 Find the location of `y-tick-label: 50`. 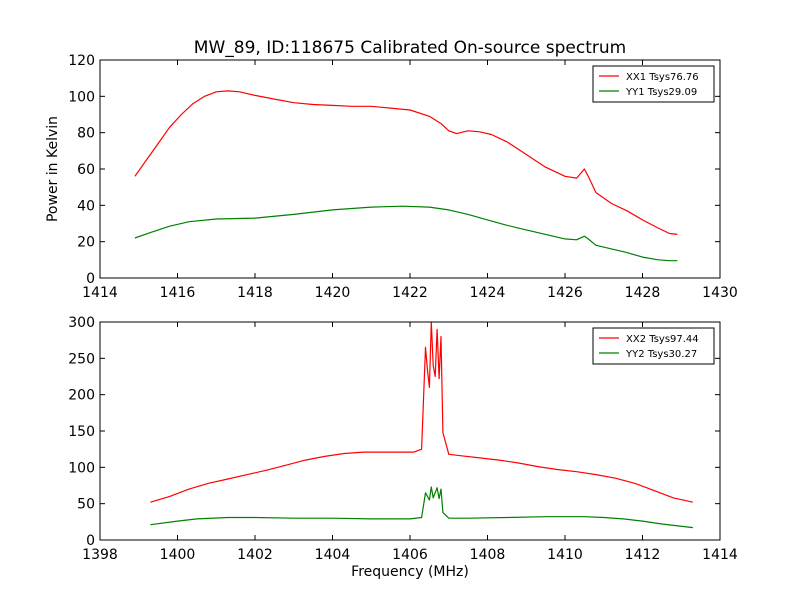

y-tick-label: 50 is located at coordinates (86, 505).